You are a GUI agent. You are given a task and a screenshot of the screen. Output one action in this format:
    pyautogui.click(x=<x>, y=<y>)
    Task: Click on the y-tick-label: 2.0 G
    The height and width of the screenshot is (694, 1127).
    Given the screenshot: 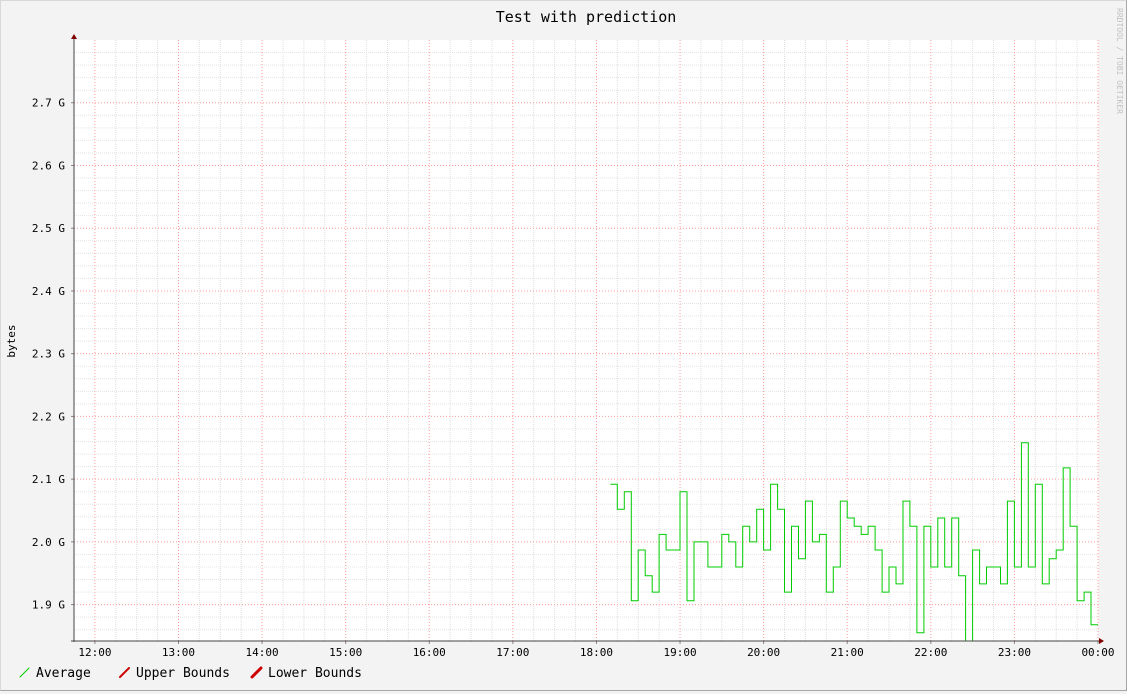 What is the action you would take?
    pyautogui.click(x=48, y=542)
    